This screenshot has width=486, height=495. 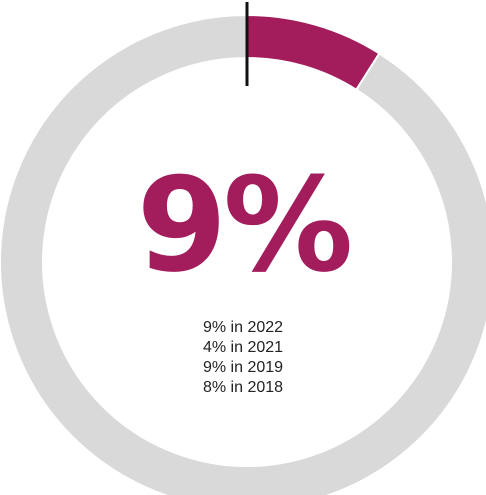 What do you see at coordinates (313, 52) in the screenshot?
I see `donut-slice-highlight` at bounding box center [313, 52].